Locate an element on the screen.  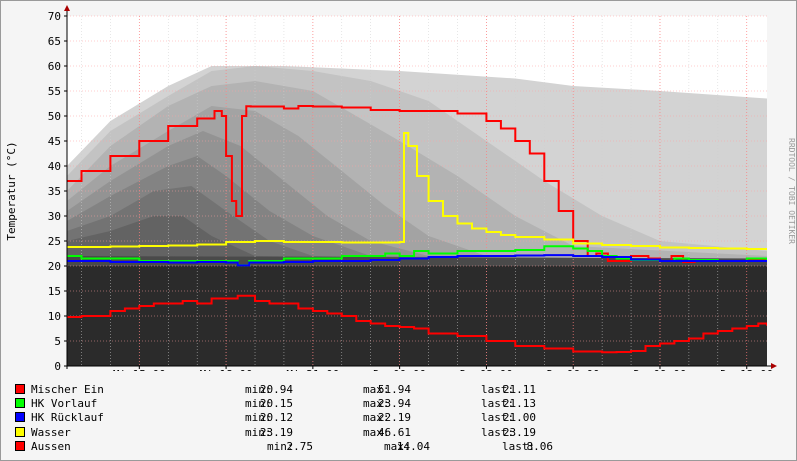
x-tick-label: Do 09:00 is located at coordinates (659, 369).